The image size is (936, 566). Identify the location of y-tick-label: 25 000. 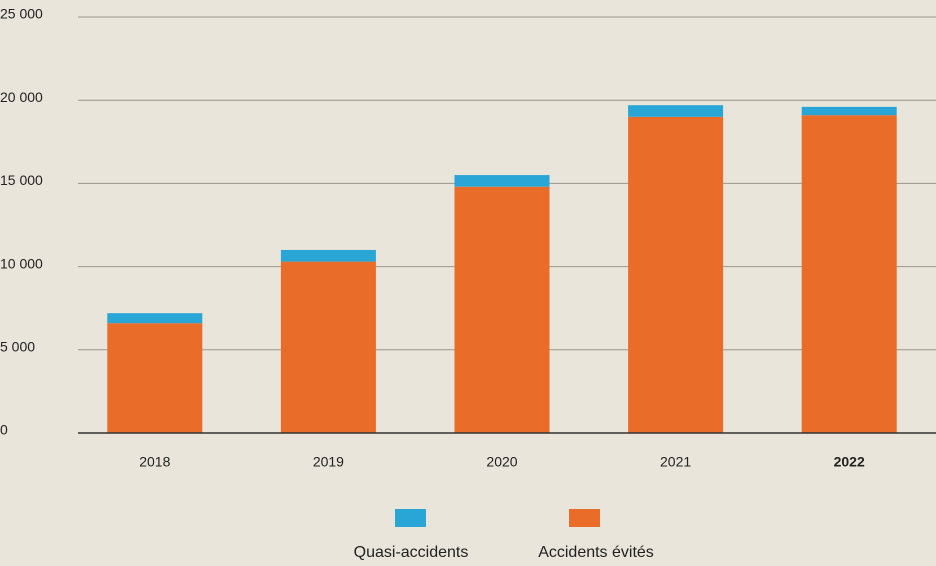
(21, 14).